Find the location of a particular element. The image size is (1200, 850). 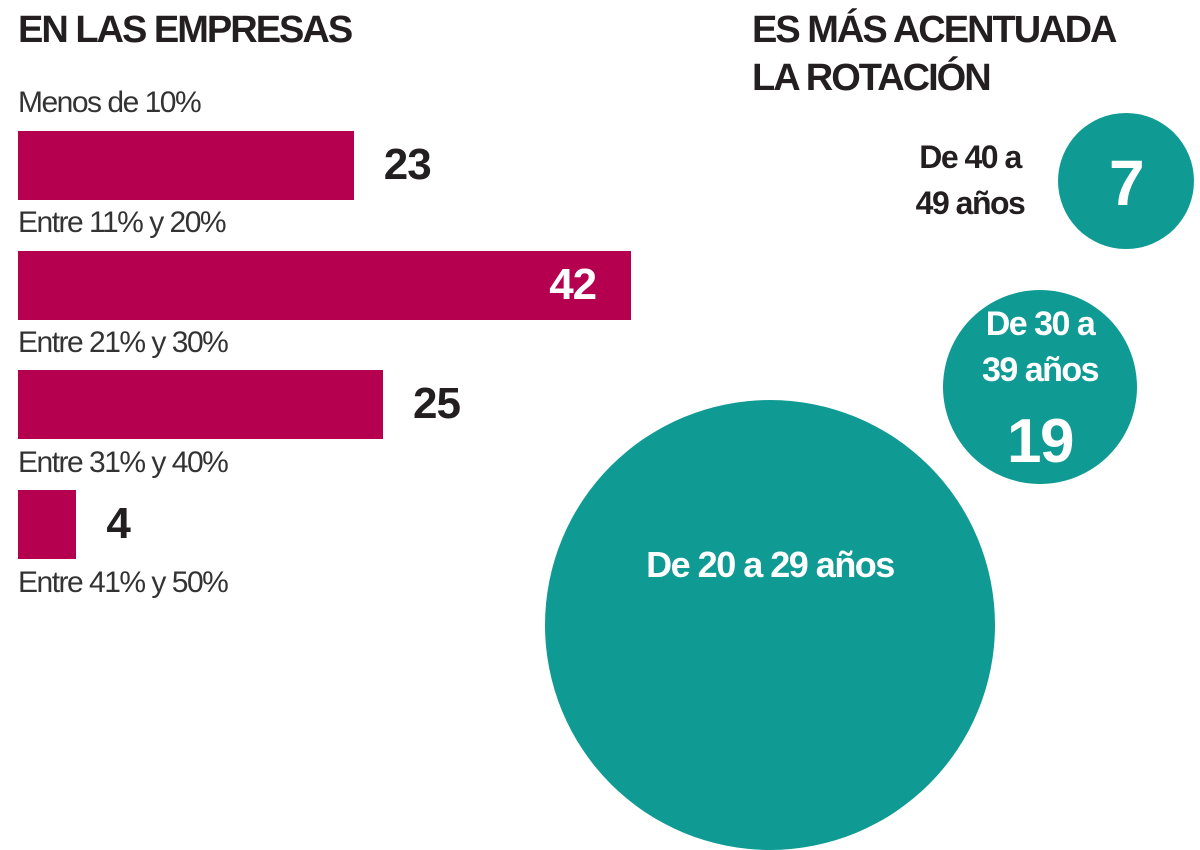

right-title-line-1: ES MÁS ACENTUADA is located at coordinates (934, 30).